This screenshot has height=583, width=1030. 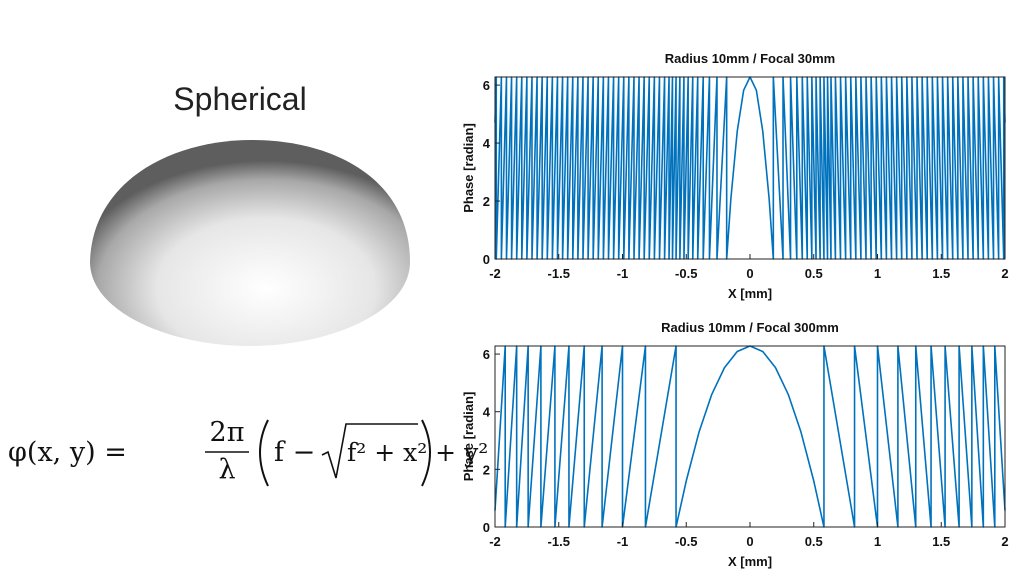 What do you see at coordinates (248, 452) in the screenshot?
I see `equation: φ(x, y) = 2π λ f − f² + x² + y²` at bounding box center [248, 452].